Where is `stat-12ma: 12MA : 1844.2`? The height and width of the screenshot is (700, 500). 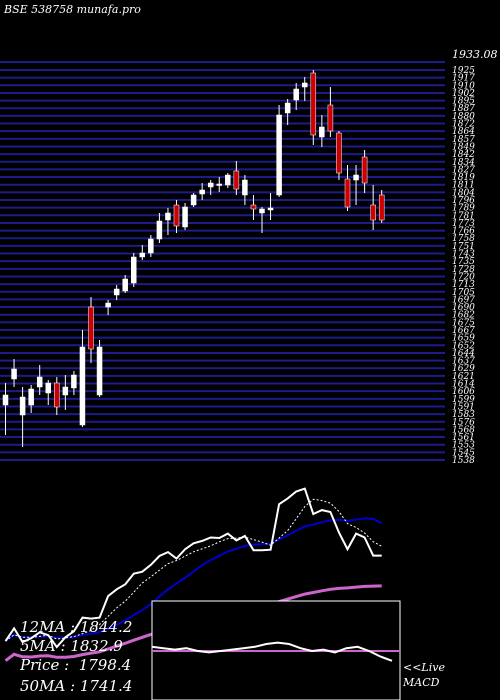
stat-12ma: 12MA : 1844.2 is located at coordinates (76, 627).